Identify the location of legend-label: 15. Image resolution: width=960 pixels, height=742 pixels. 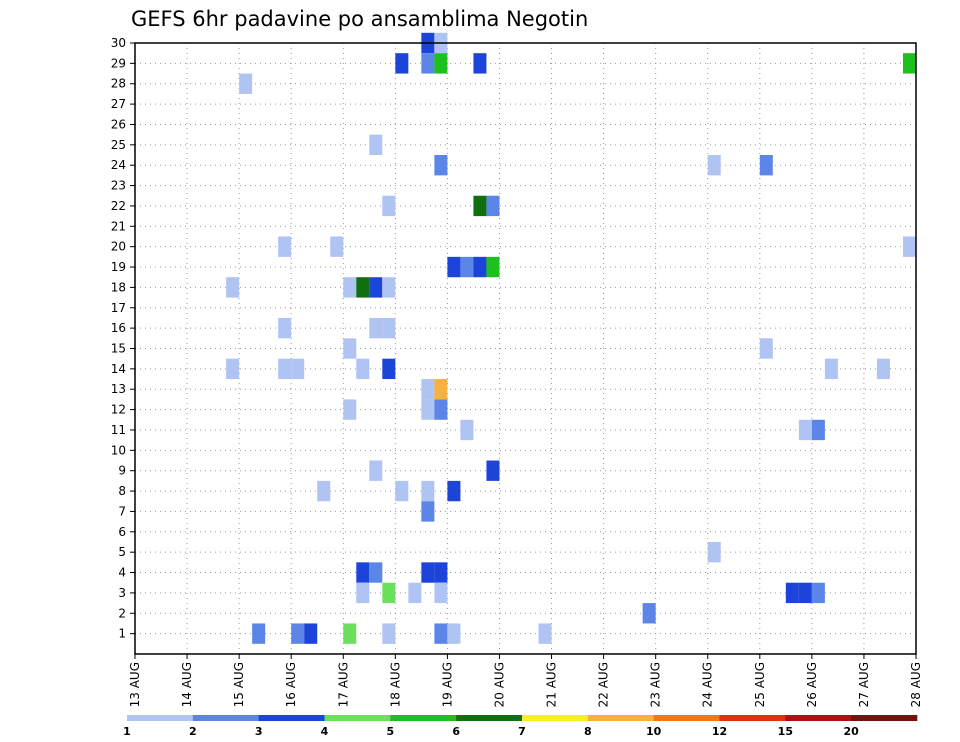
(785, 731).